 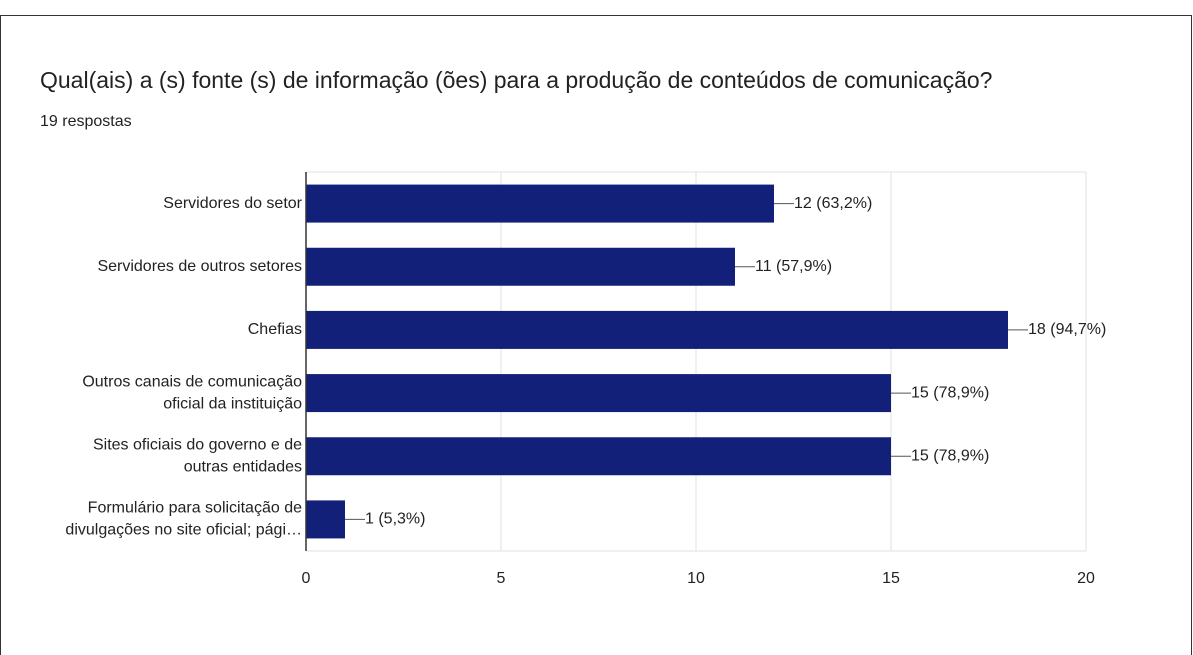 What do you see at coordinates (501, 578) in the screenshot?
I see `x-tick-label: 5` at bounding box center [501, 578].